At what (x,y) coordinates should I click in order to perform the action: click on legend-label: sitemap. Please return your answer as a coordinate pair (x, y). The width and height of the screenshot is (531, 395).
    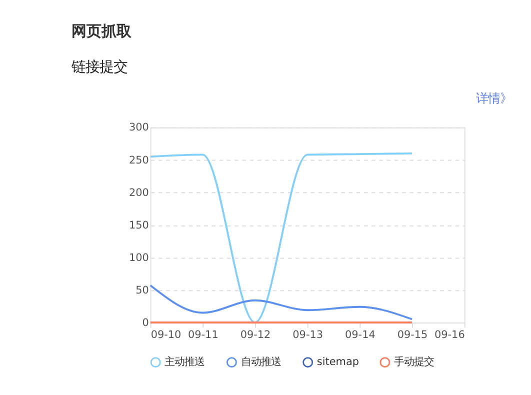
    Looking at the image, I should click on (338, 362).